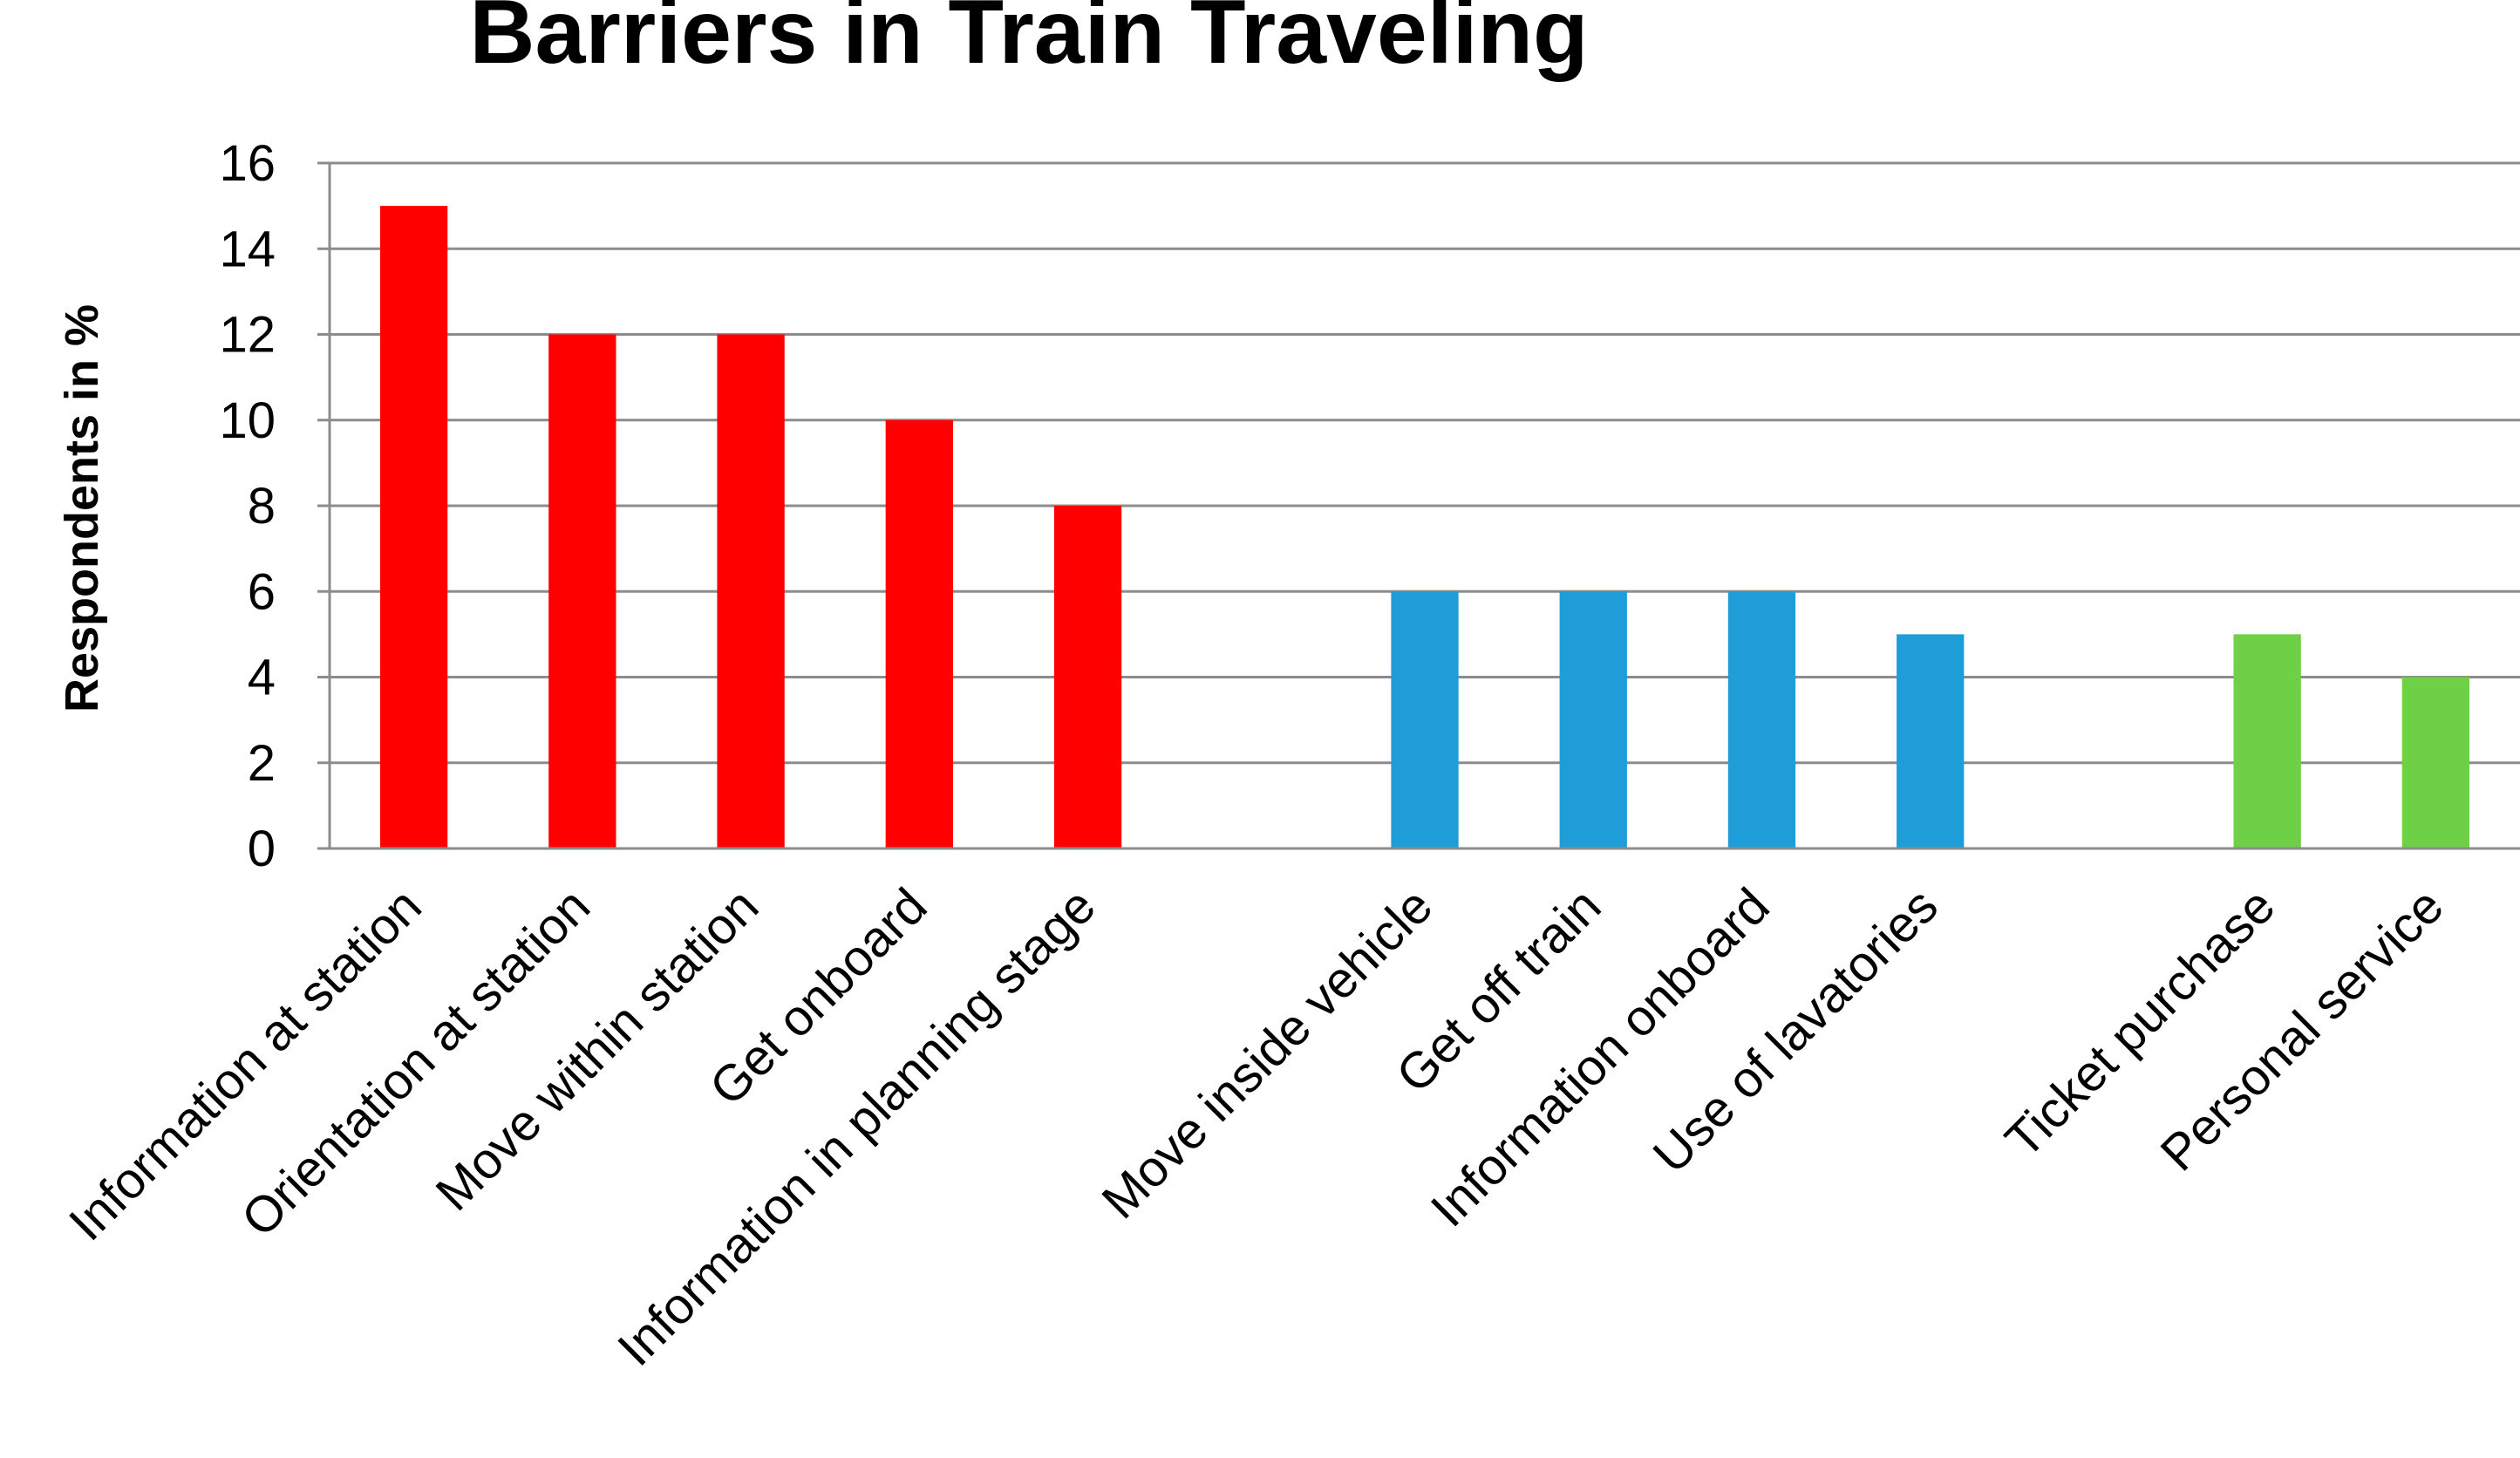 Image resolution: width=2520 pixels, height=1458 pixels. I want to click on bar-information-in-planning-stage, so click(1087, 677).